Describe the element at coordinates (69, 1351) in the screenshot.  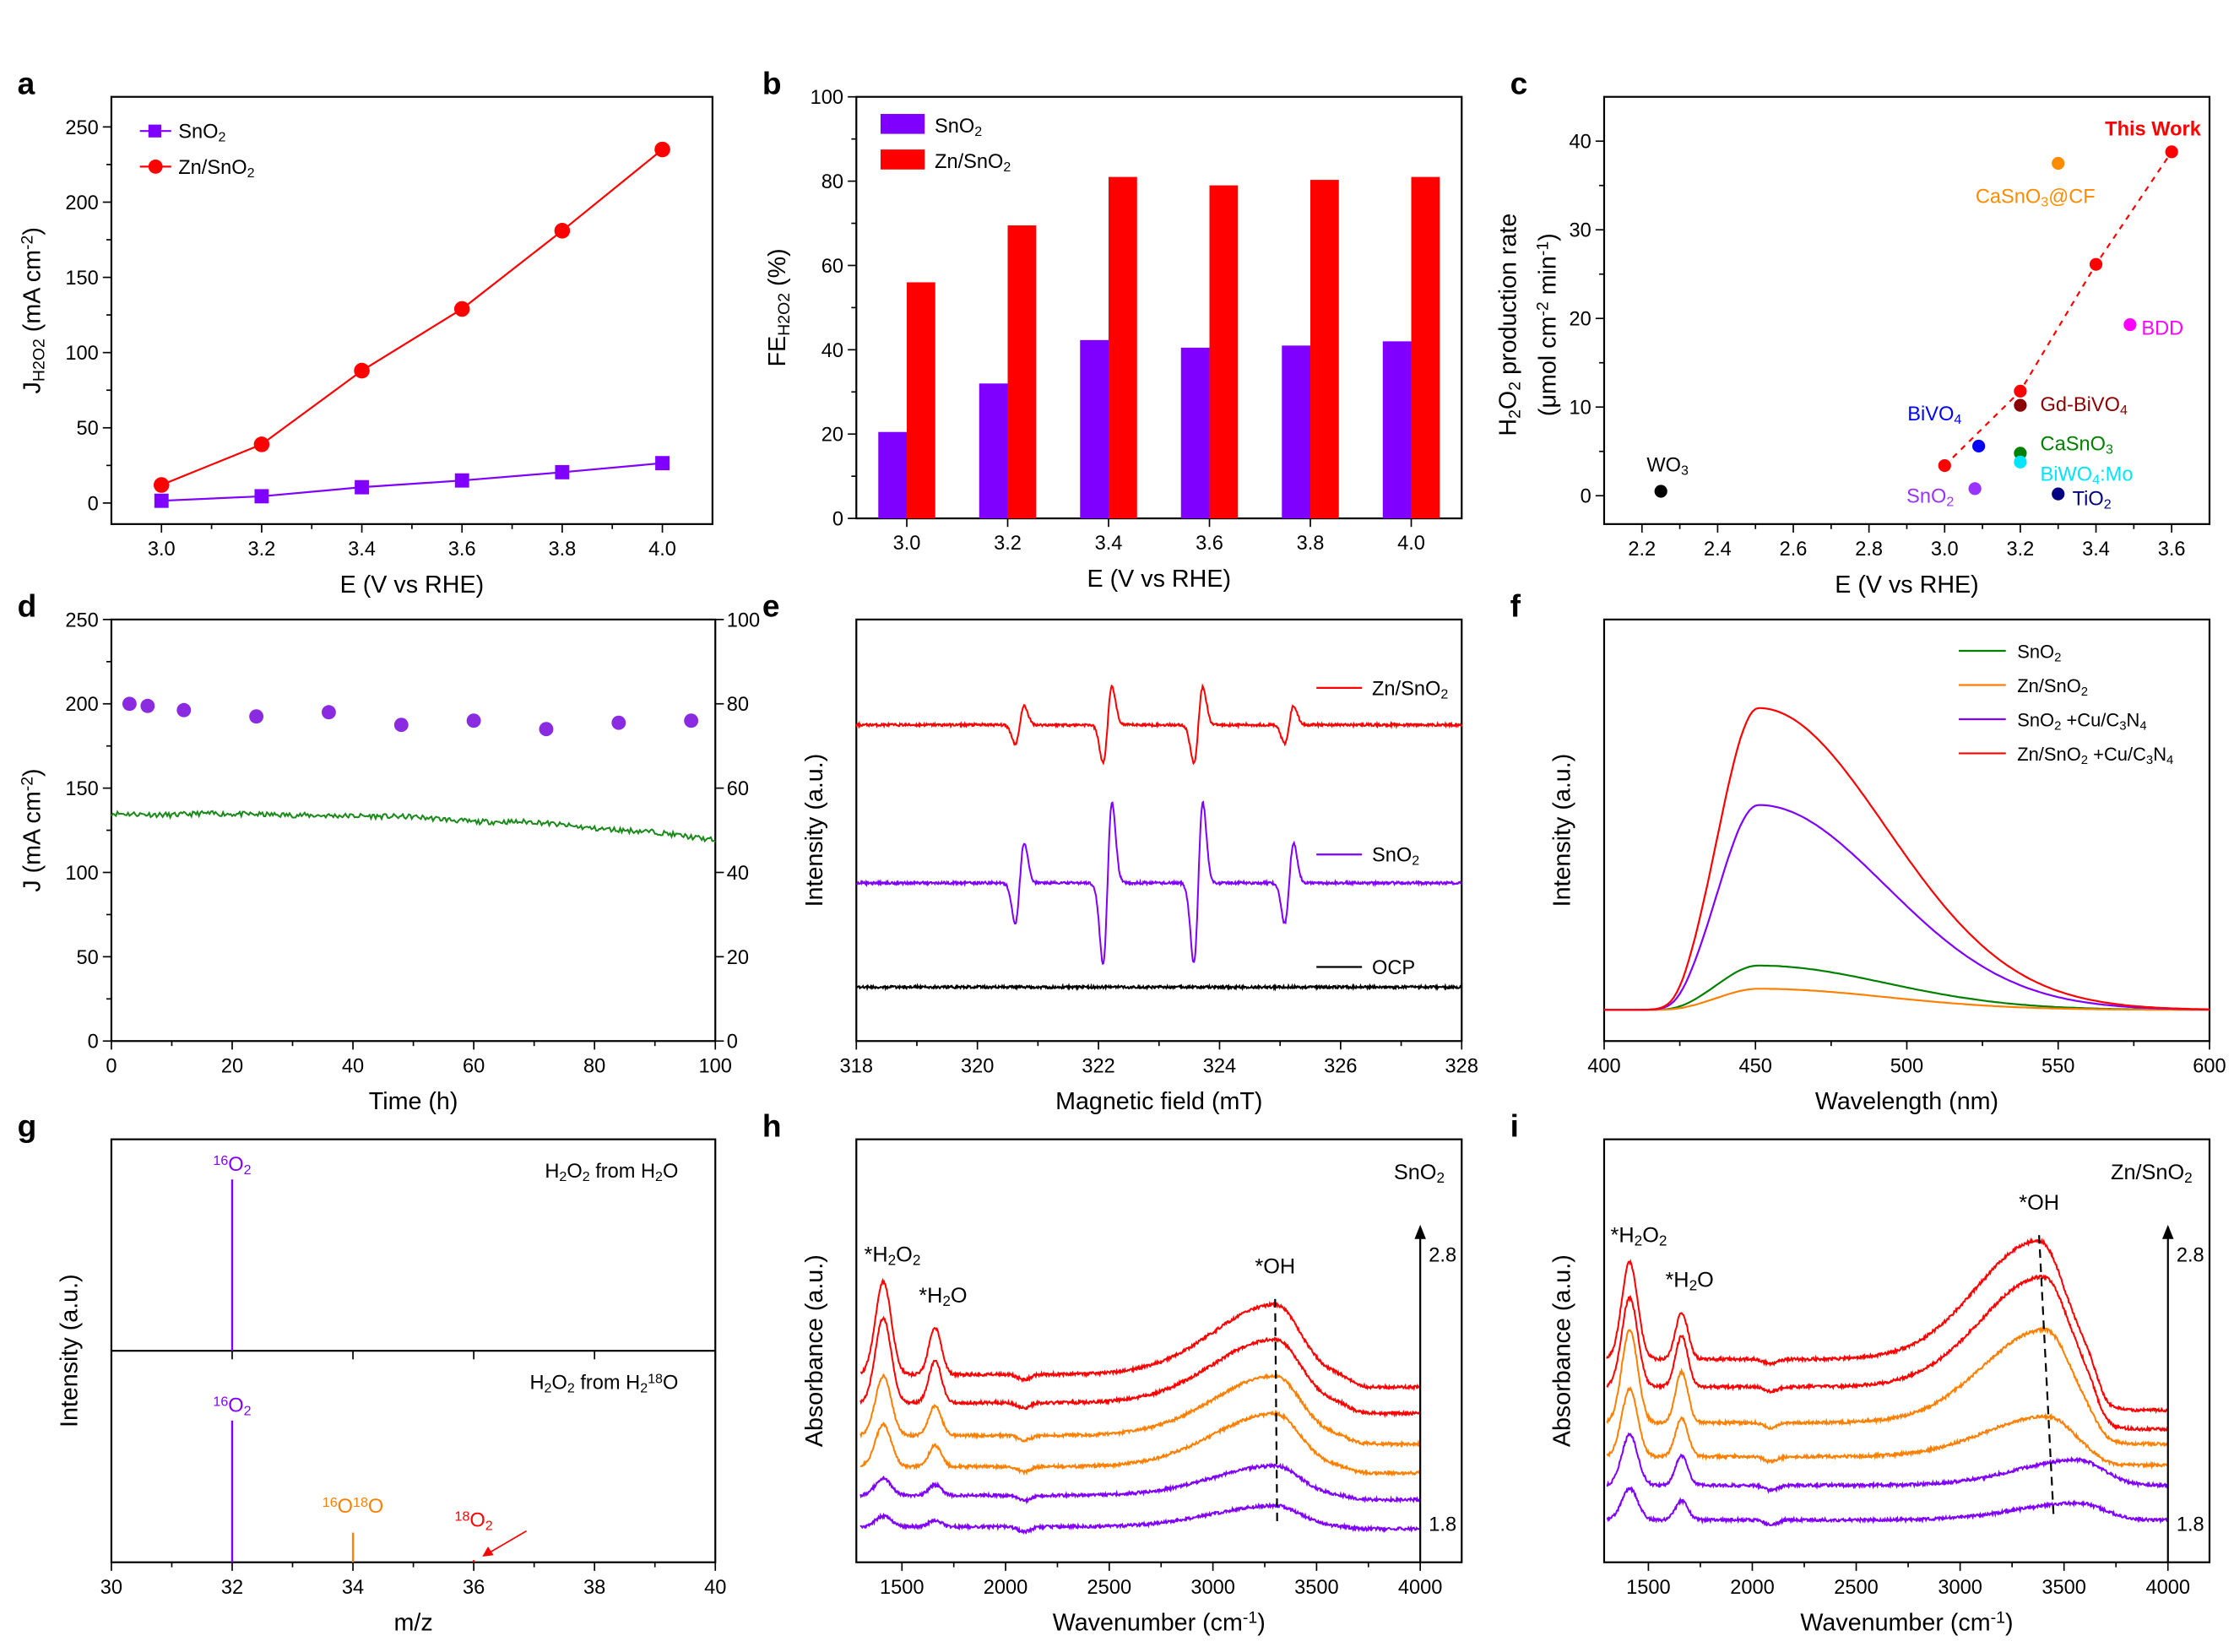
I see `label-part: Intensity (a.u.)` at that location.